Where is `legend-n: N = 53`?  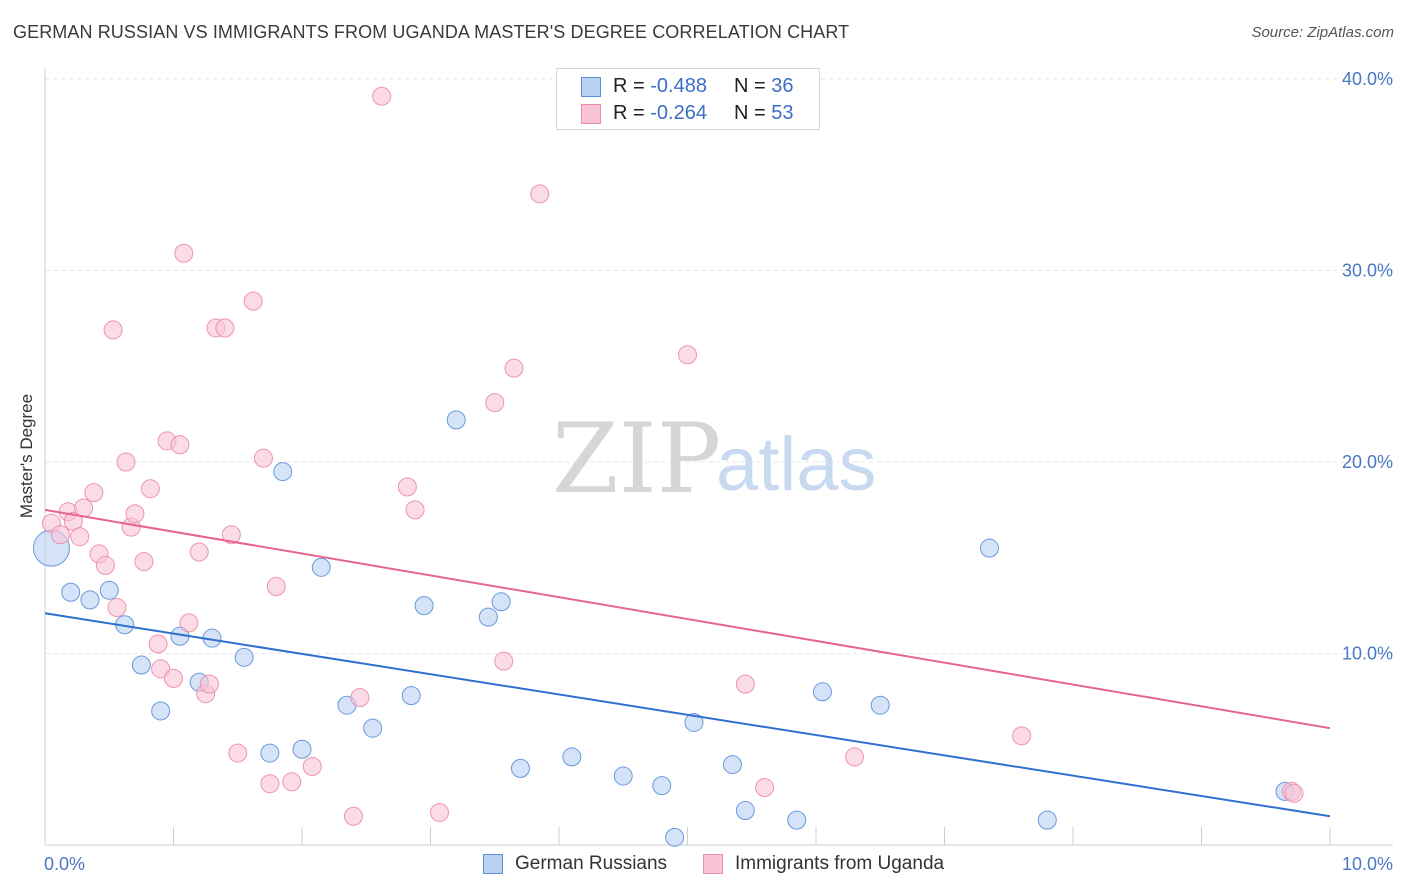 legend-n: N = 53 is located at coordinates (764, 113).